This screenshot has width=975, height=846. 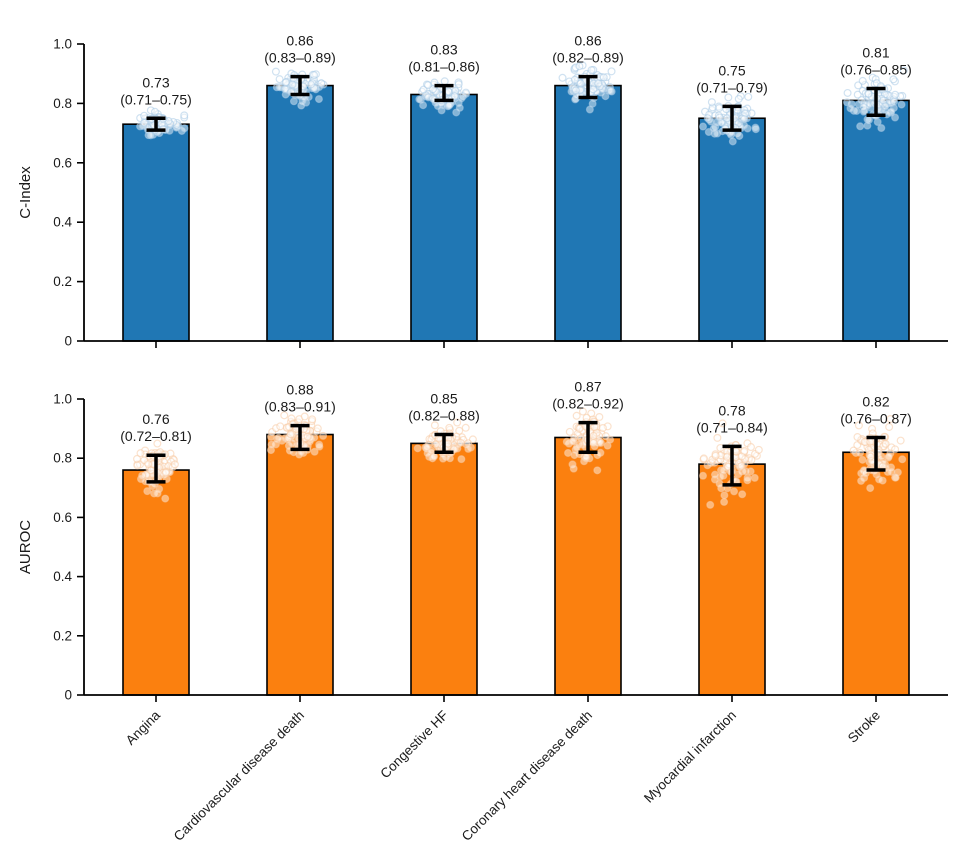 What do you see at coordinates (864, 727) in the screenshot?
I see `x-tick-label-stroke: Stroke` at bounding box center [864, 727].